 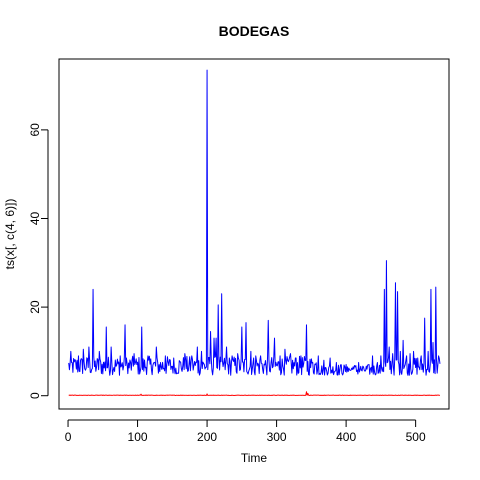 I want to click on x-tick-label: 300, so click(x=277, y=437).